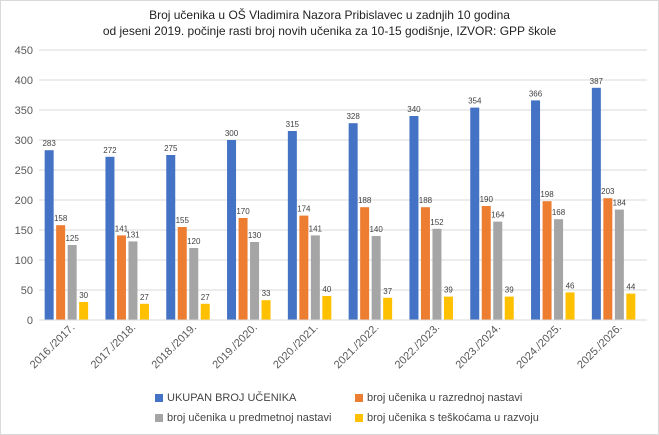 Image resolution: width=659 pixels, height=435 pixels. What do you see at coordinates (376, 229) in the screenshot?
I see `data-label: 140` at bounding box center [376, 229].